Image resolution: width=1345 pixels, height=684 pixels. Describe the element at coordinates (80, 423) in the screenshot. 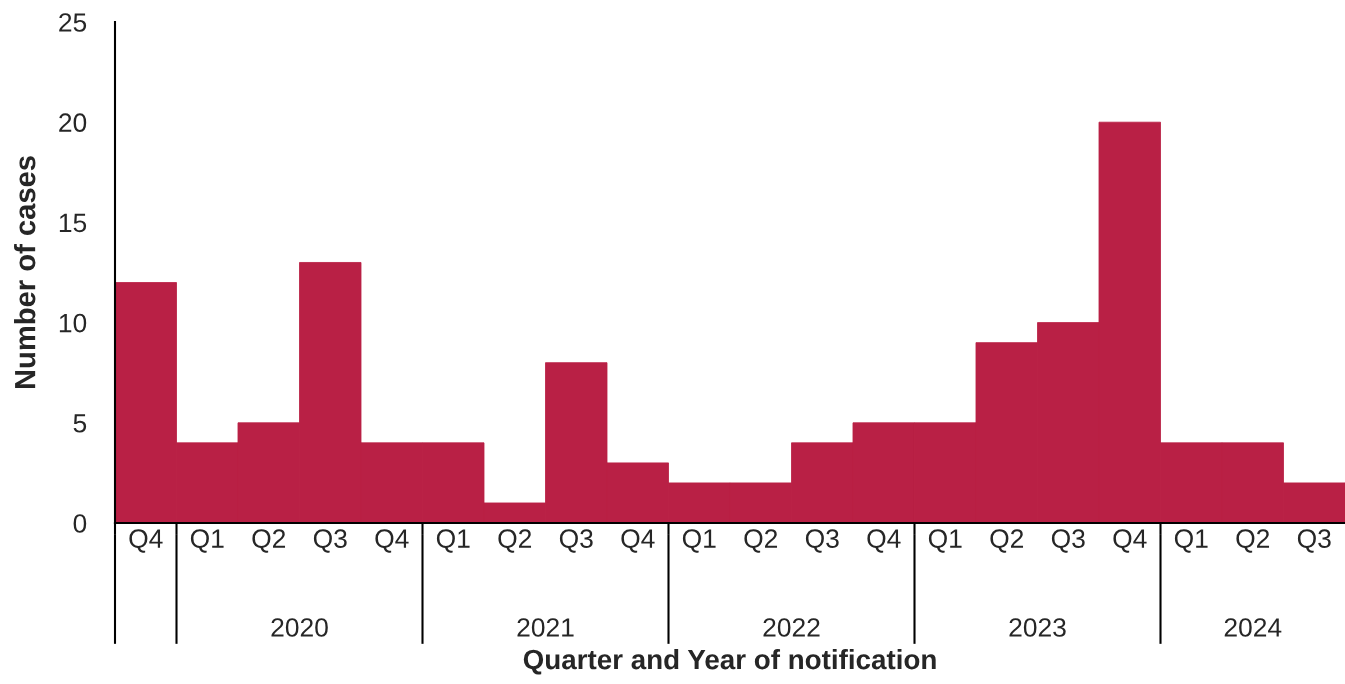

I see `y-tick-label: 5` at that location.